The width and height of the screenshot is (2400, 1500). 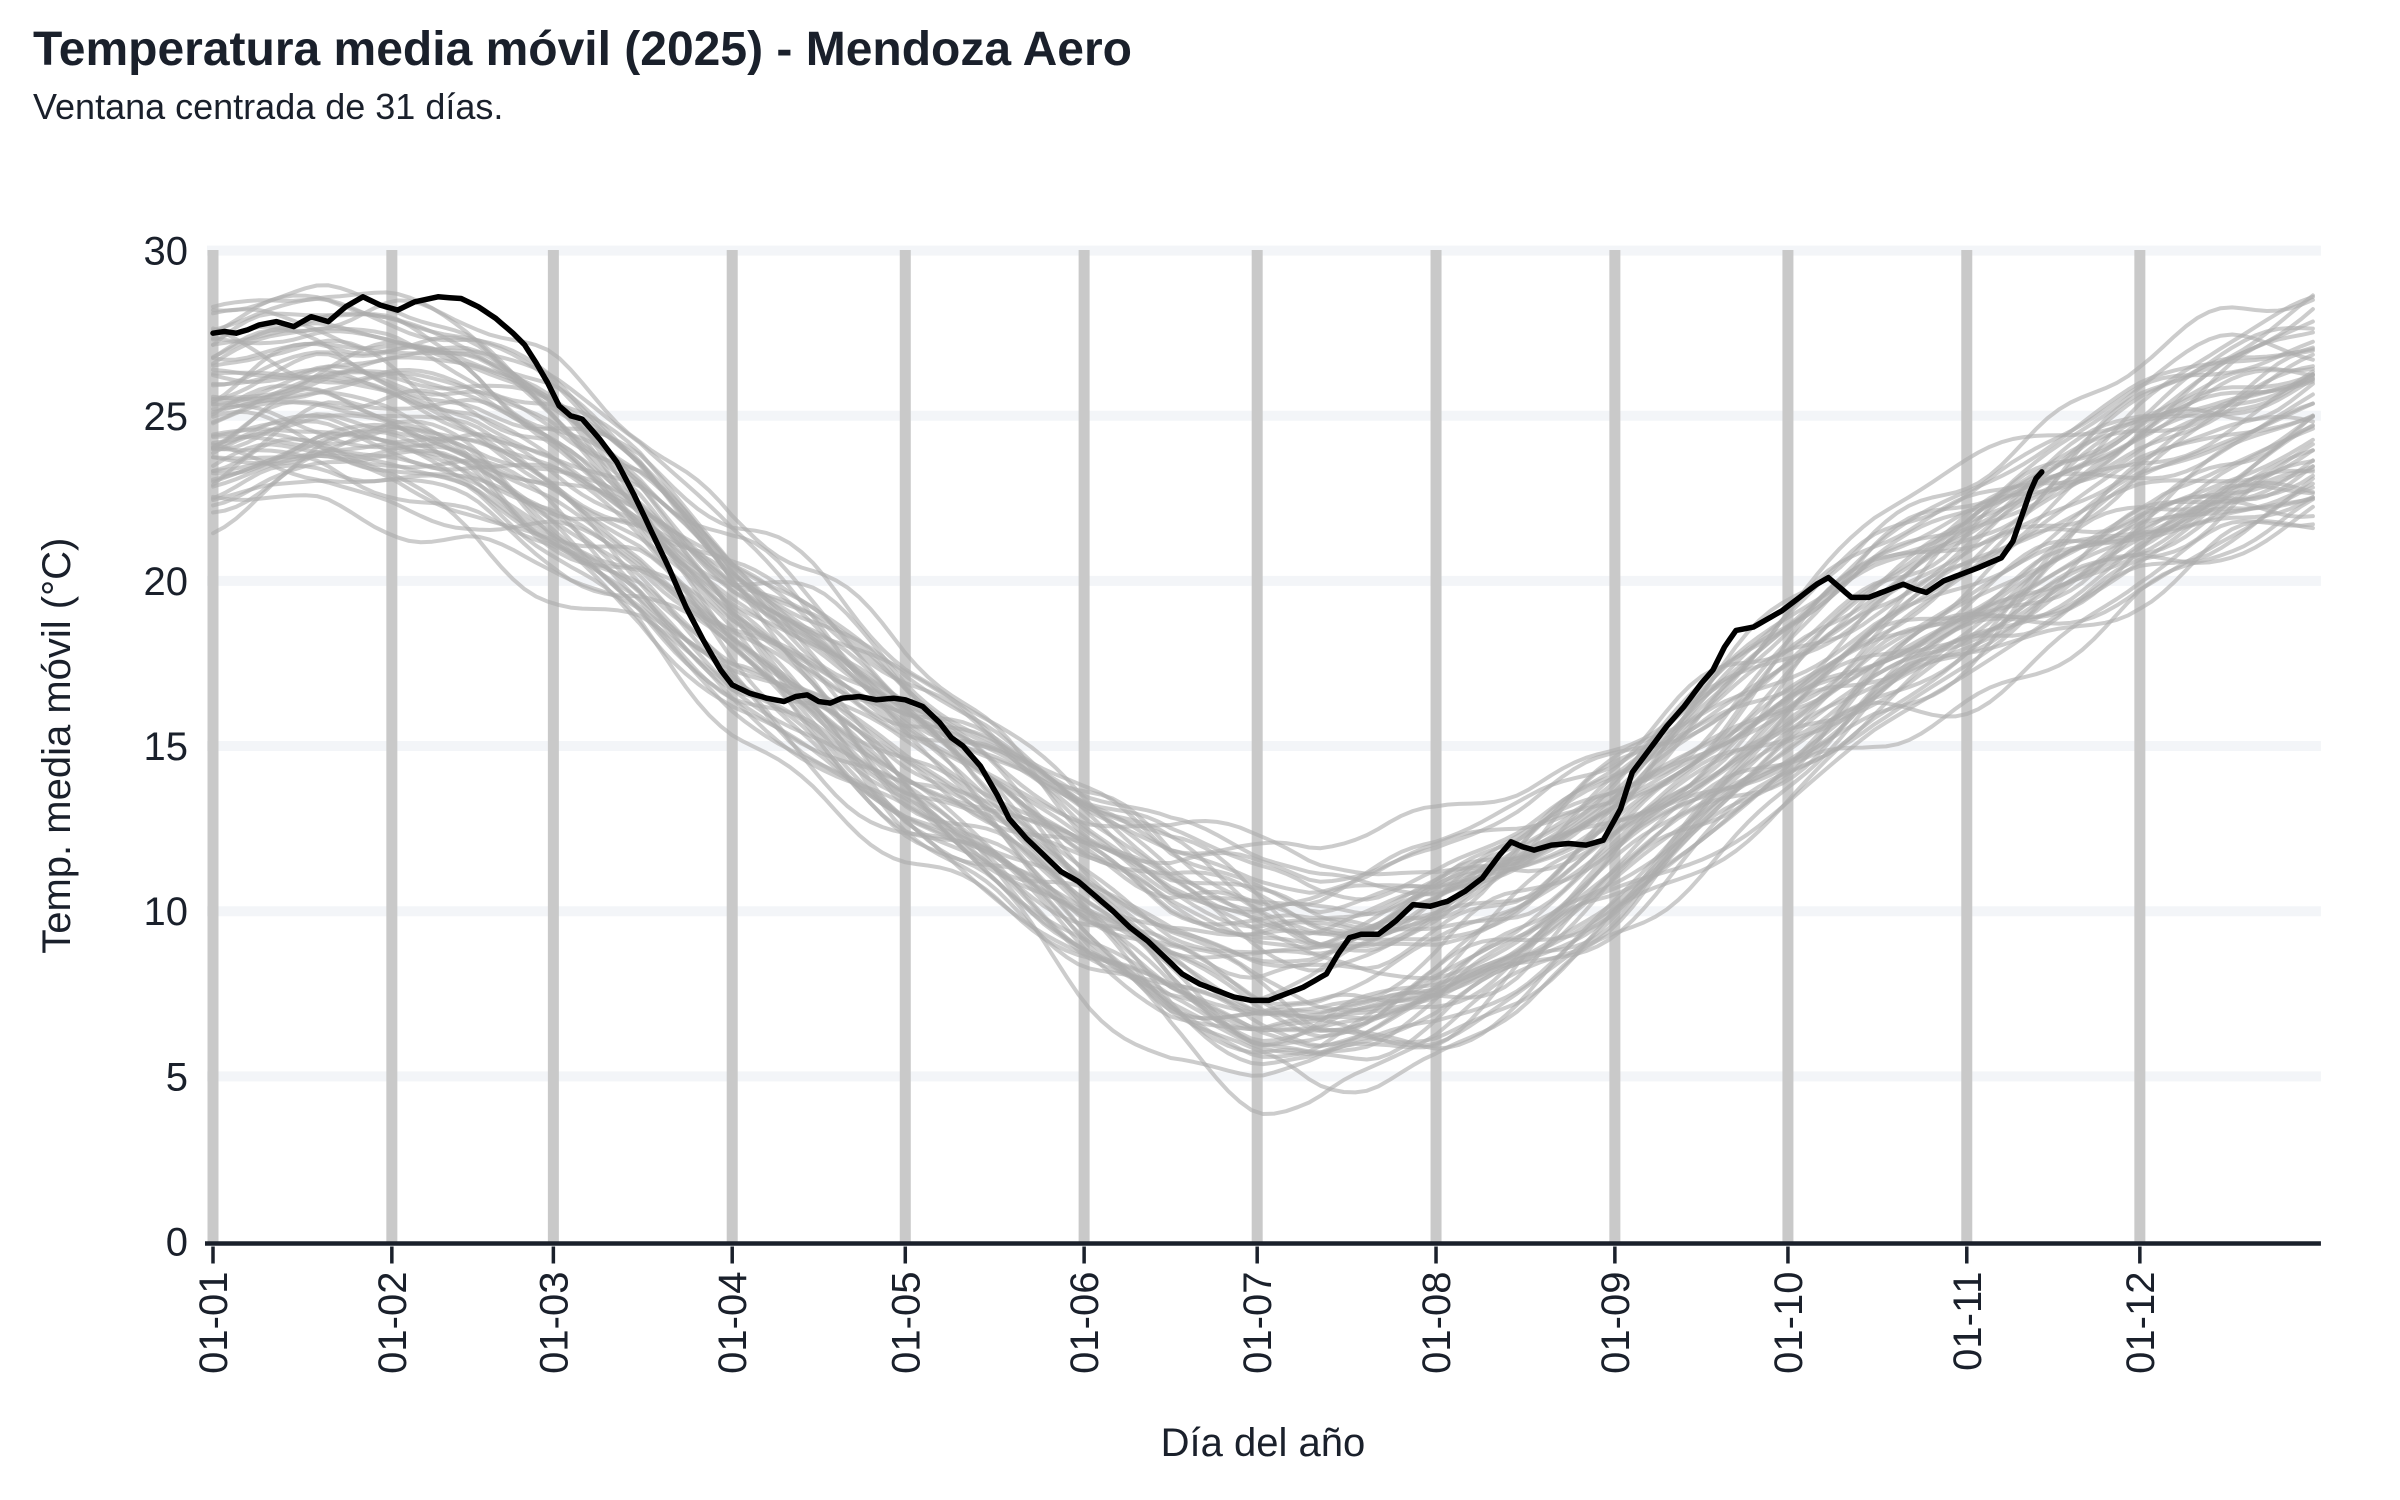 I want to click on y-tick-label: 10, so click(x=166, y=912).